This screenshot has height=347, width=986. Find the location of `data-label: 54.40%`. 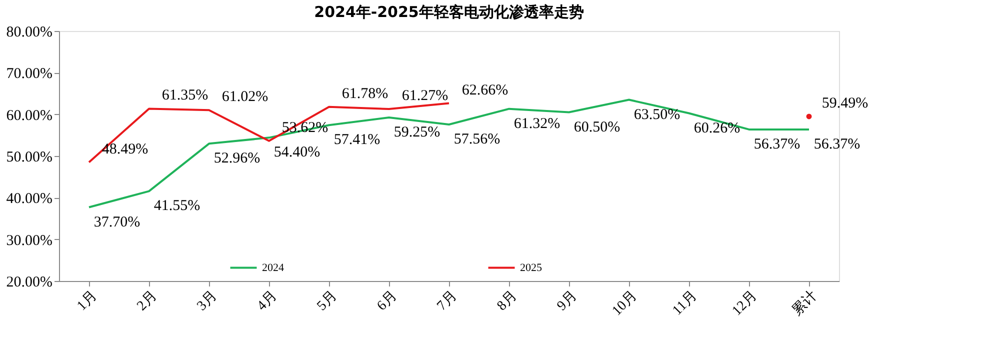

data-label: 54.40% is located at coordinates (297, 152).